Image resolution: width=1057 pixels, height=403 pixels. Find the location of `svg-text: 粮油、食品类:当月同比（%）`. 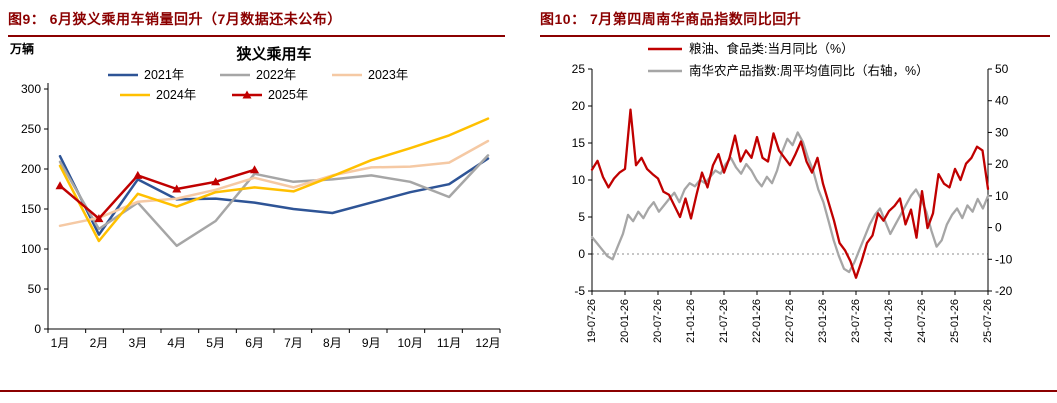

svg-text: 粮油、食品类:当月同比（%） is located at coordinates (771, 48).